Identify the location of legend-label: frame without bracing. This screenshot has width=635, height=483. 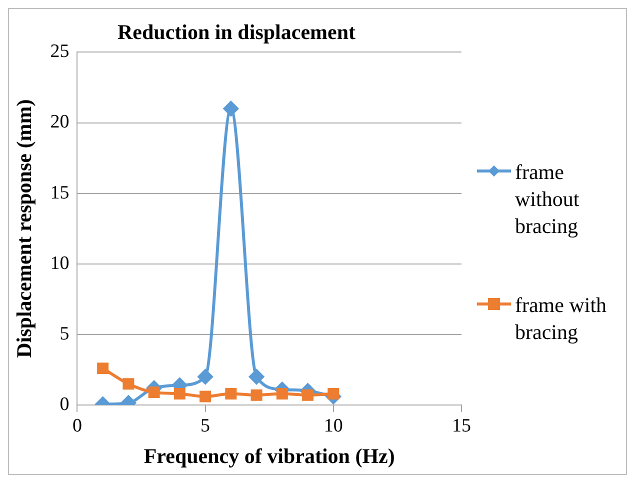
(547, 199).